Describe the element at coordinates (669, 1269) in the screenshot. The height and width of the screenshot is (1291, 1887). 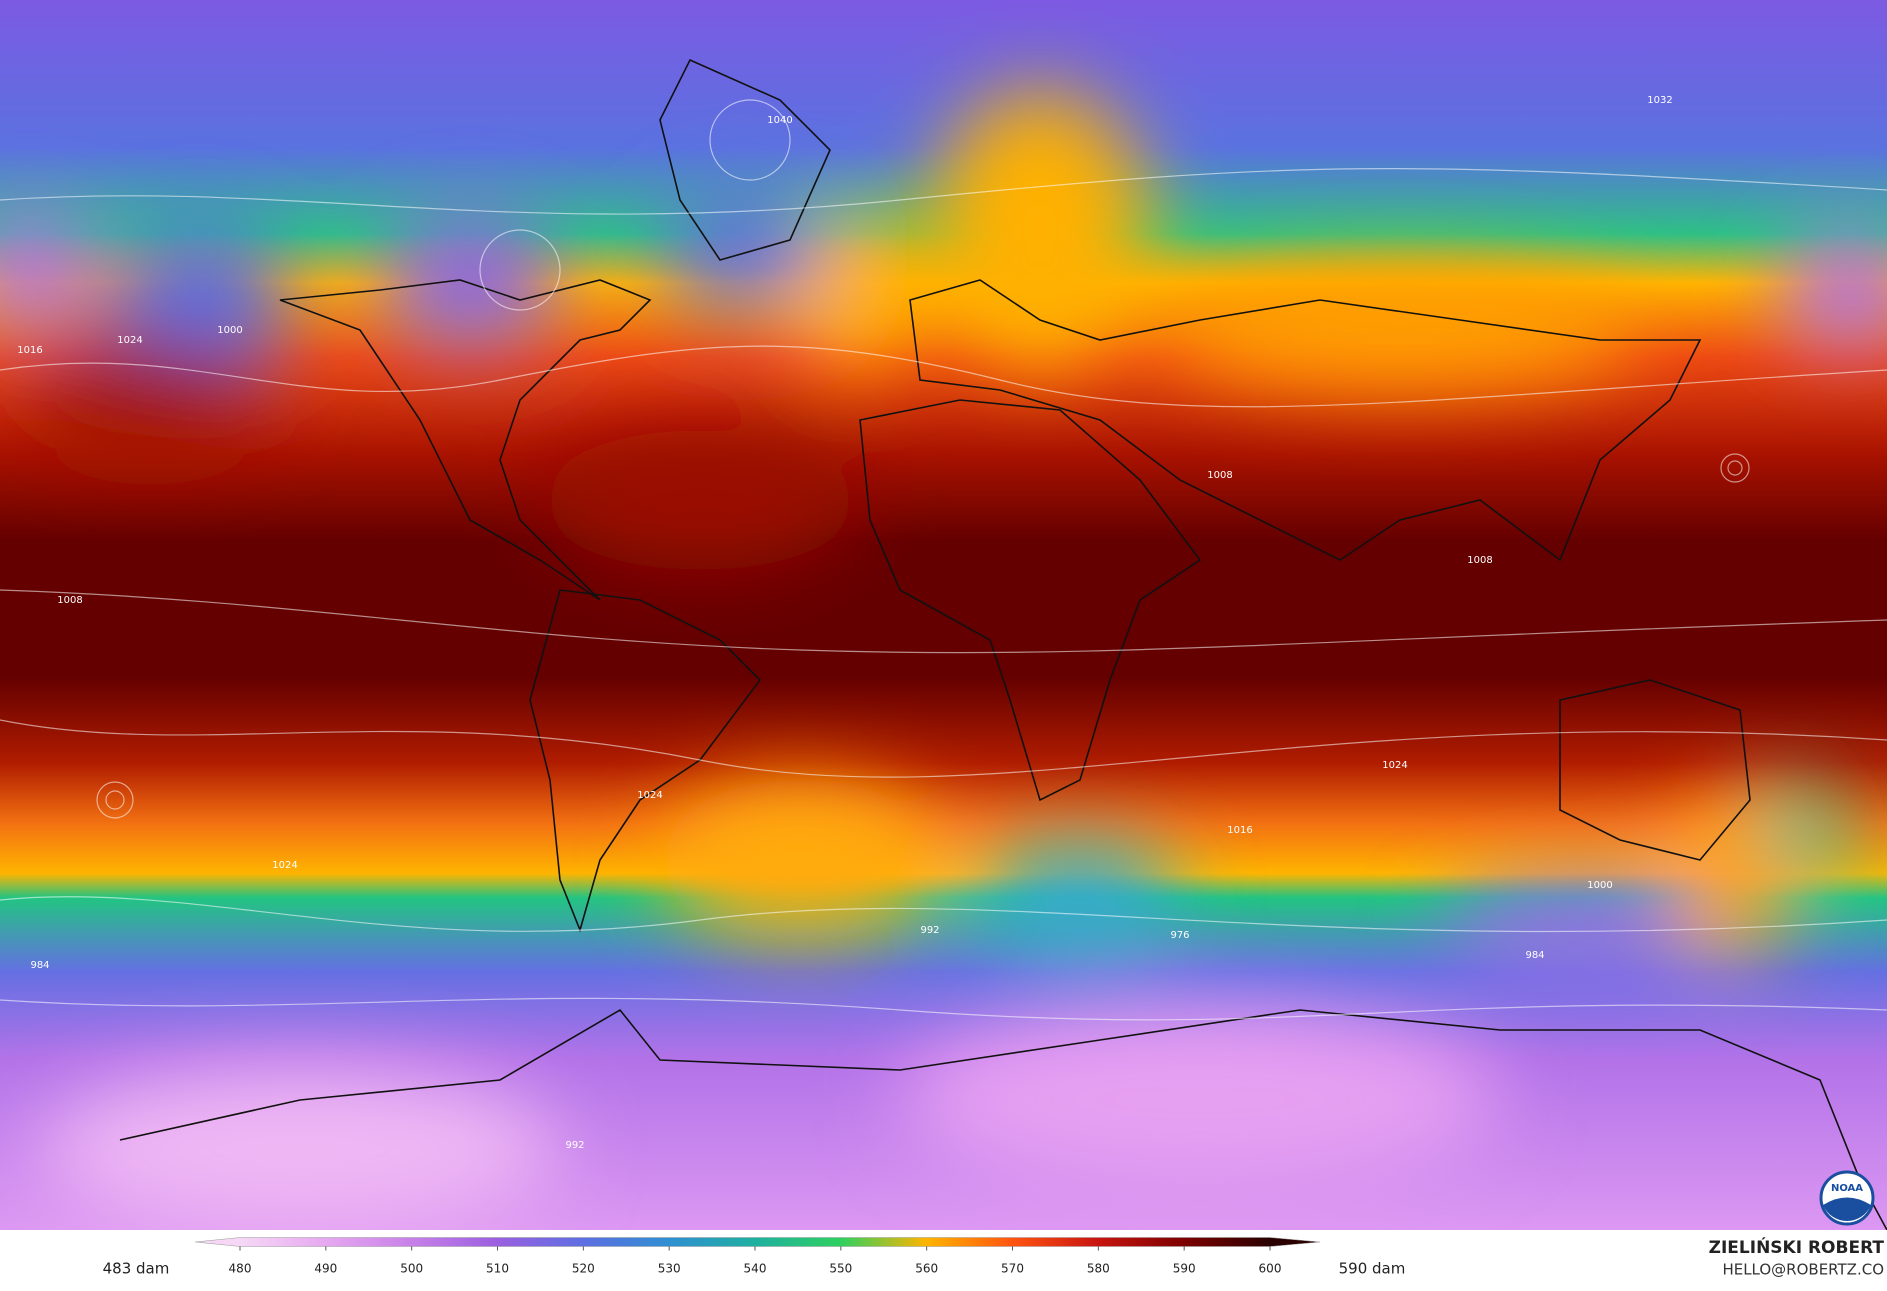
I see `colorbar-tick-label: 530` at that location.